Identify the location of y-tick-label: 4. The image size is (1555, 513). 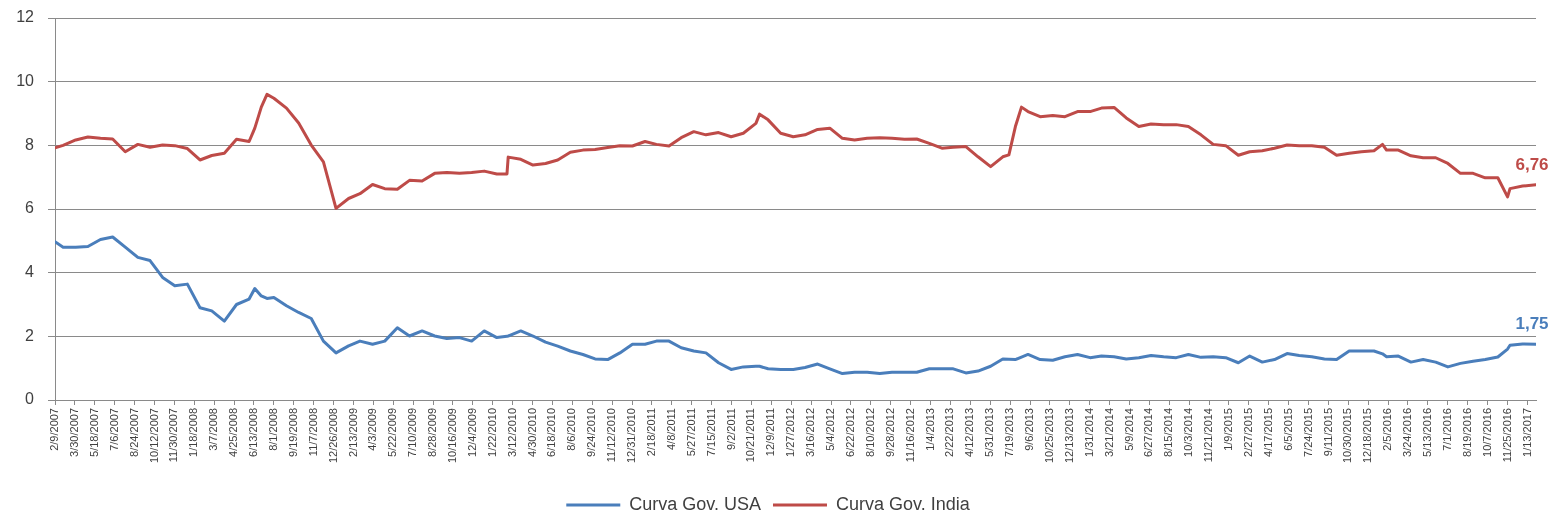
(30, 272).